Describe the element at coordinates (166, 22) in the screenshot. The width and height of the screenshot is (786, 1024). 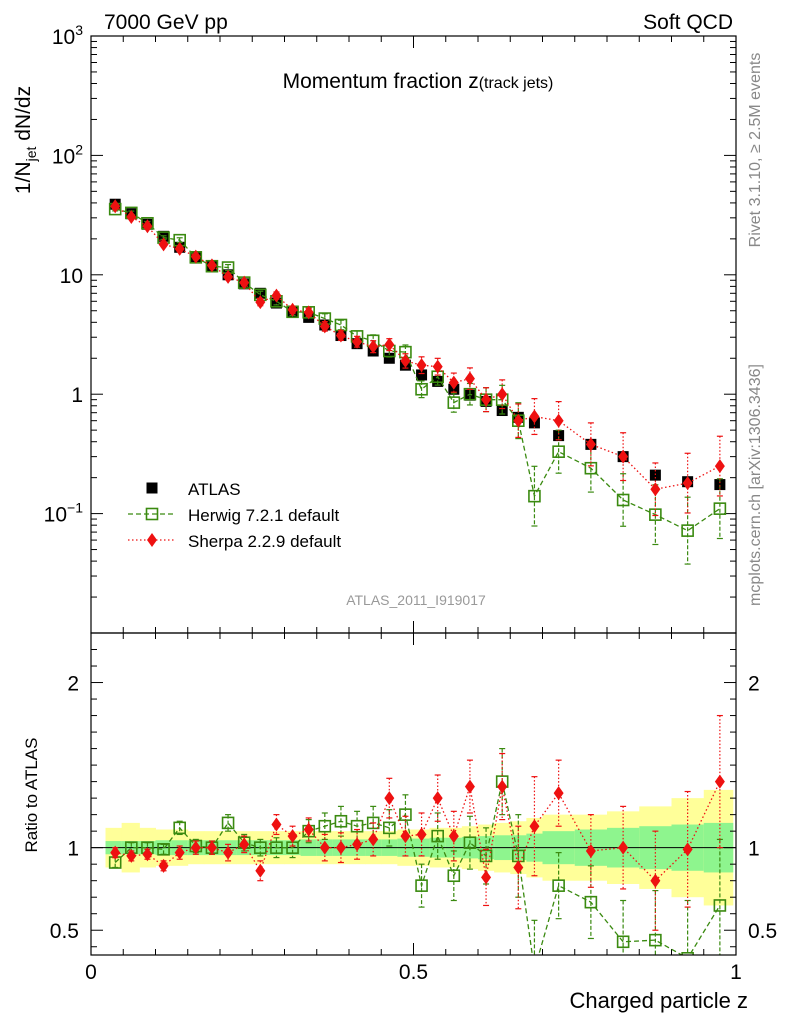
I see `header-energy: 7000 GeV pp` at that location.